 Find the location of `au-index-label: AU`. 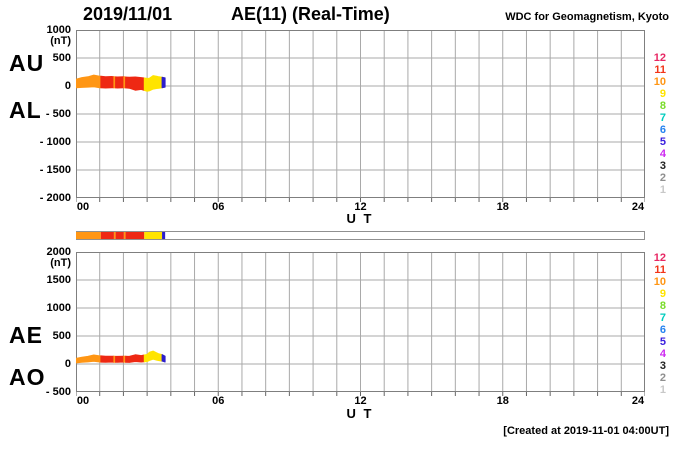

au-index-label: AU is located at coordinates (27, 63).